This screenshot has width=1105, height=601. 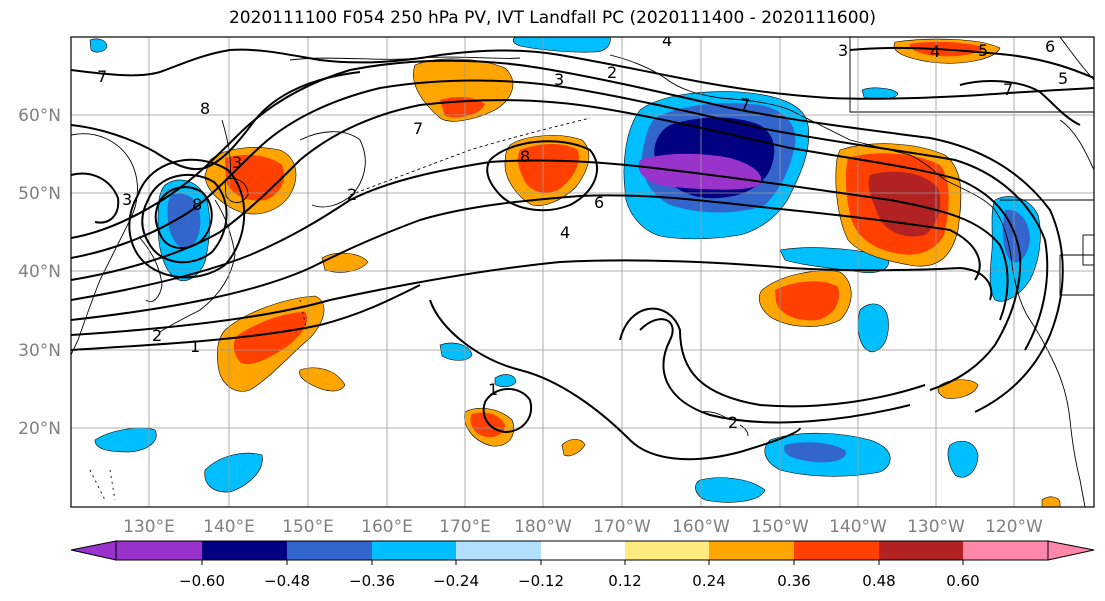 What do you see at coordinates (507, 411) in the screenshot?
I see `pv-contour-subtropical-ring` at bounding box center [507, 411].